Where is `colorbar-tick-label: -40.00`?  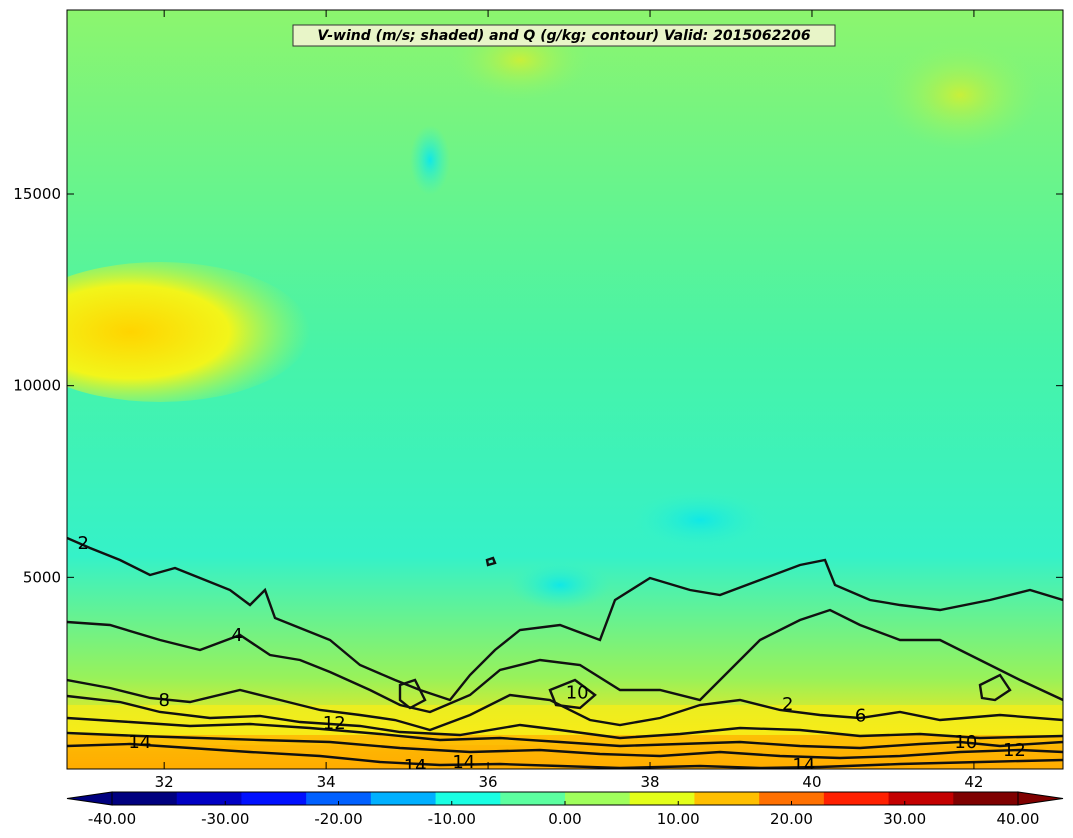
colorbar-tick-label: -40.00 is located at coordinates (112, 819).